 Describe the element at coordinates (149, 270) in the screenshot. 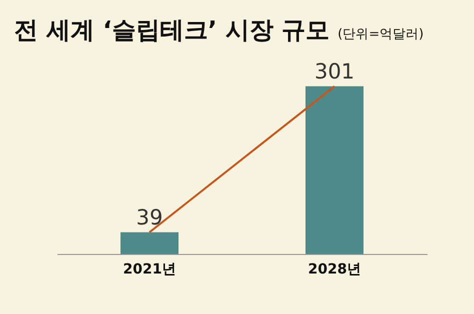

I see `x-tick-label: 2021년` at that location.